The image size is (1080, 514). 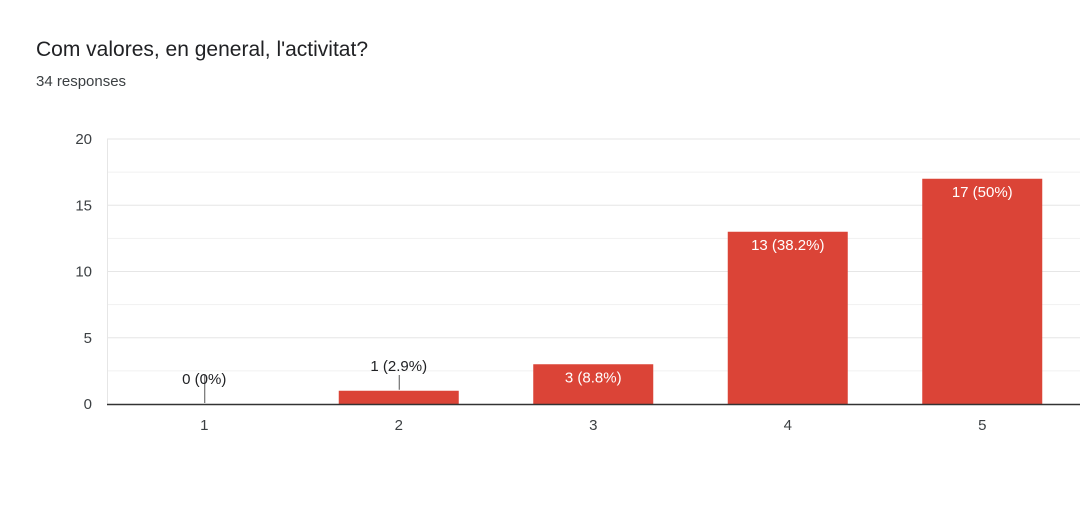 I want to click on y-tick-label: 15, so click(x=83, y=205).